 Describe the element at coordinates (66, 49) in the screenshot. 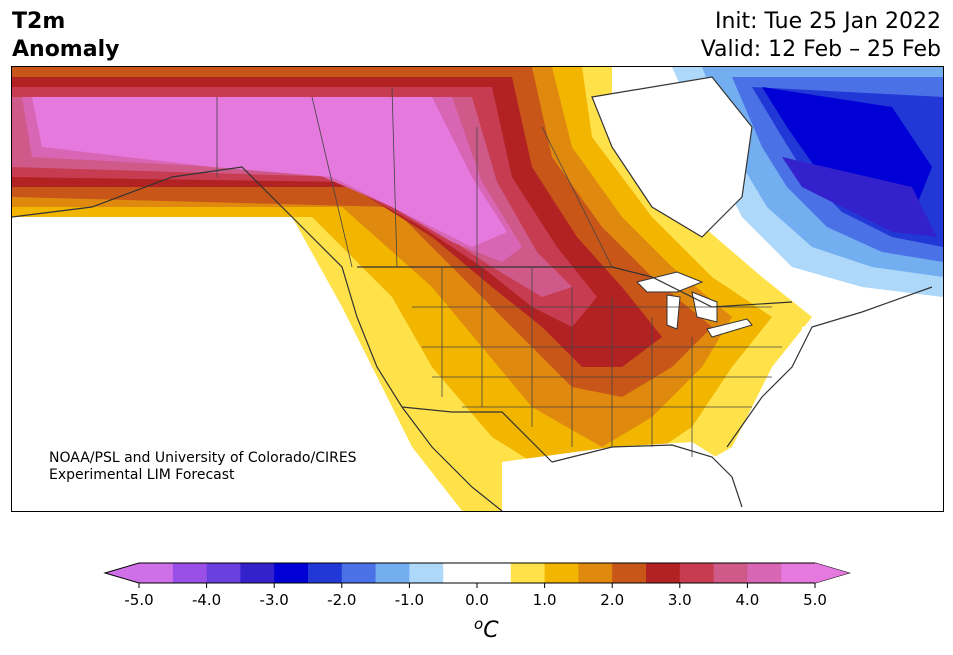

I see `title-line-2: Anomaly` at that location.